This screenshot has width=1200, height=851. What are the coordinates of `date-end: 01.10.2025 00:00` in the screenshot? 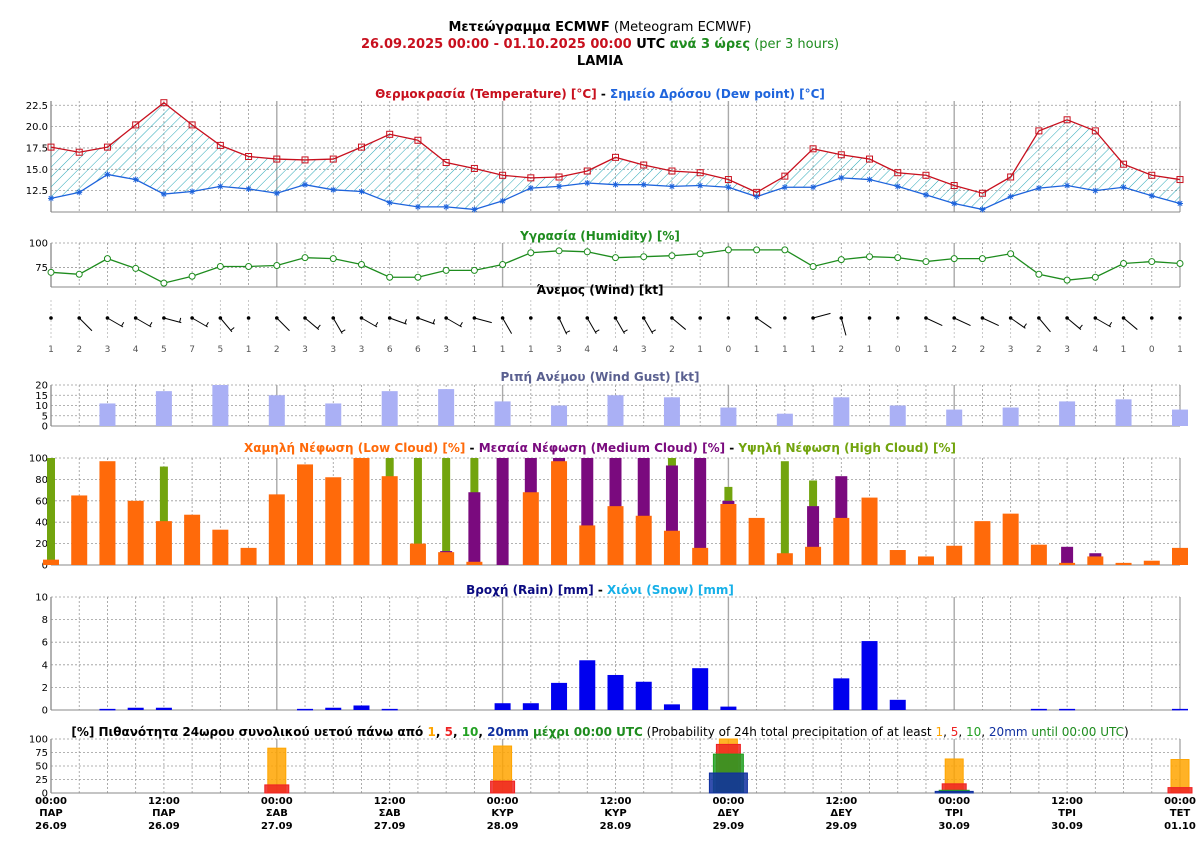 It's located at (568, 44).